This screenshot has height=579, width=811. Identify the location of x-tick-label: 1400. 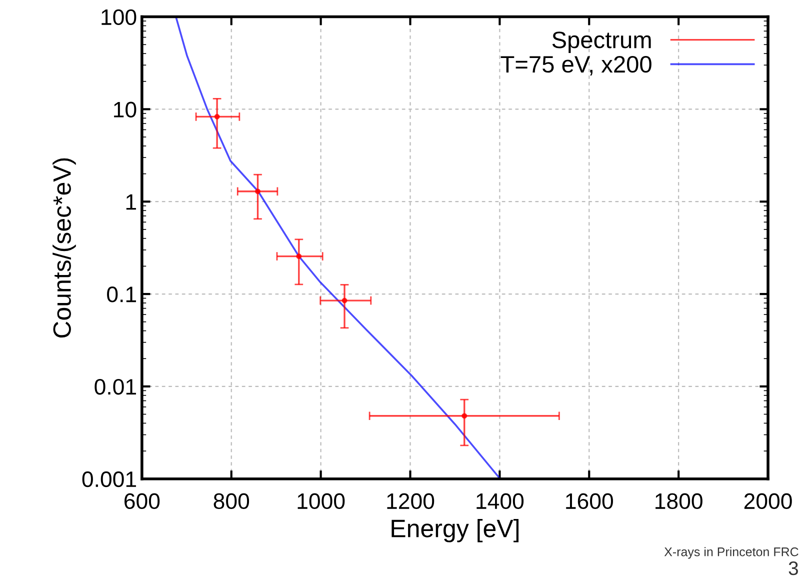
(500, 501).